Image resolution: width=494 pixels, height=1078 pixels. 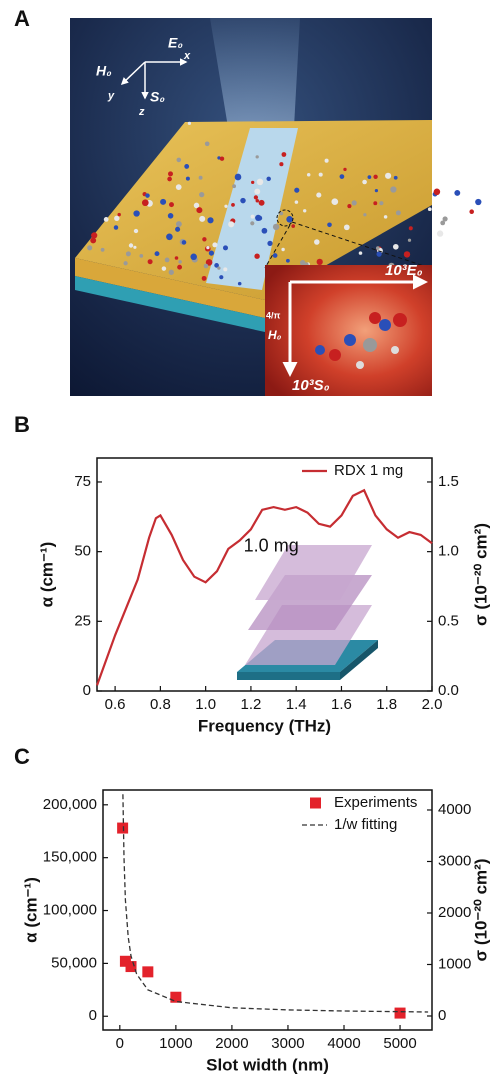 I want to click on axis-arrow, so click(x=133, y=73).